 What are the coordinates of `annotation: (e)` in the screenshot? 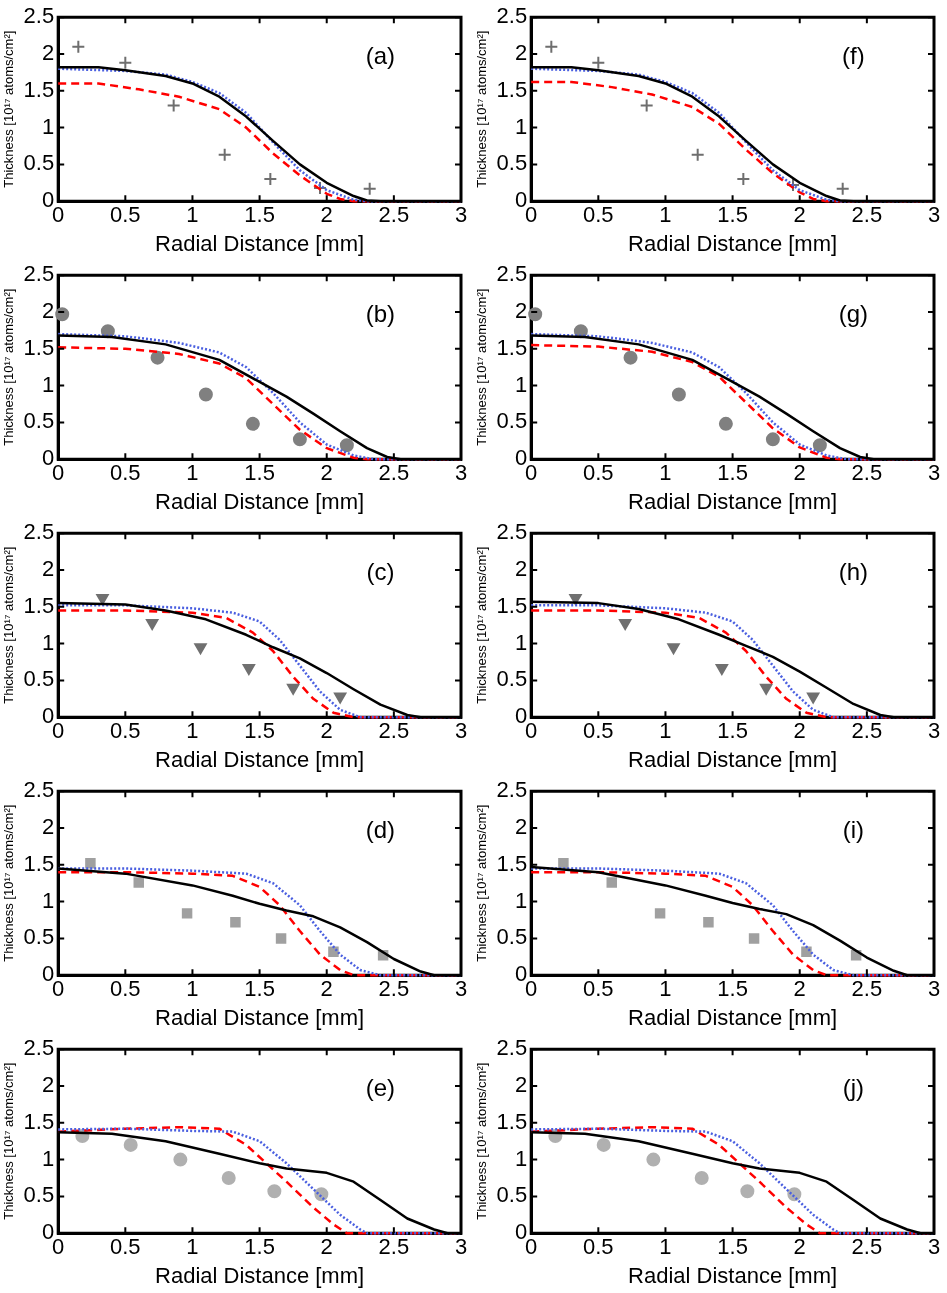 It's located at (380, 1088).